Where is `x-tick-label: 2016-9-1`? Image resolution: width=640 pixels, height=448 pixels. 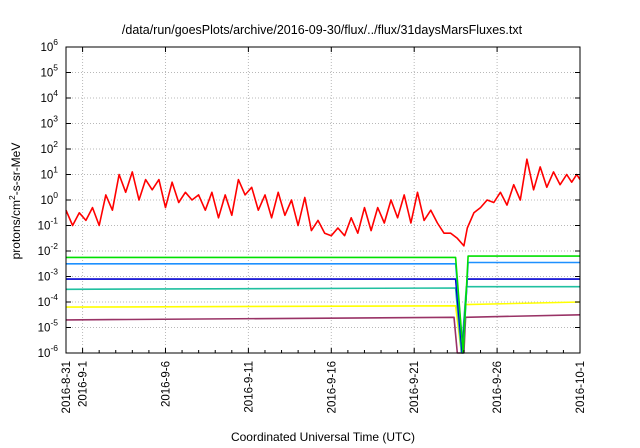 x-tick-label: 2016-9-1 is located at coordinates (84, 384).